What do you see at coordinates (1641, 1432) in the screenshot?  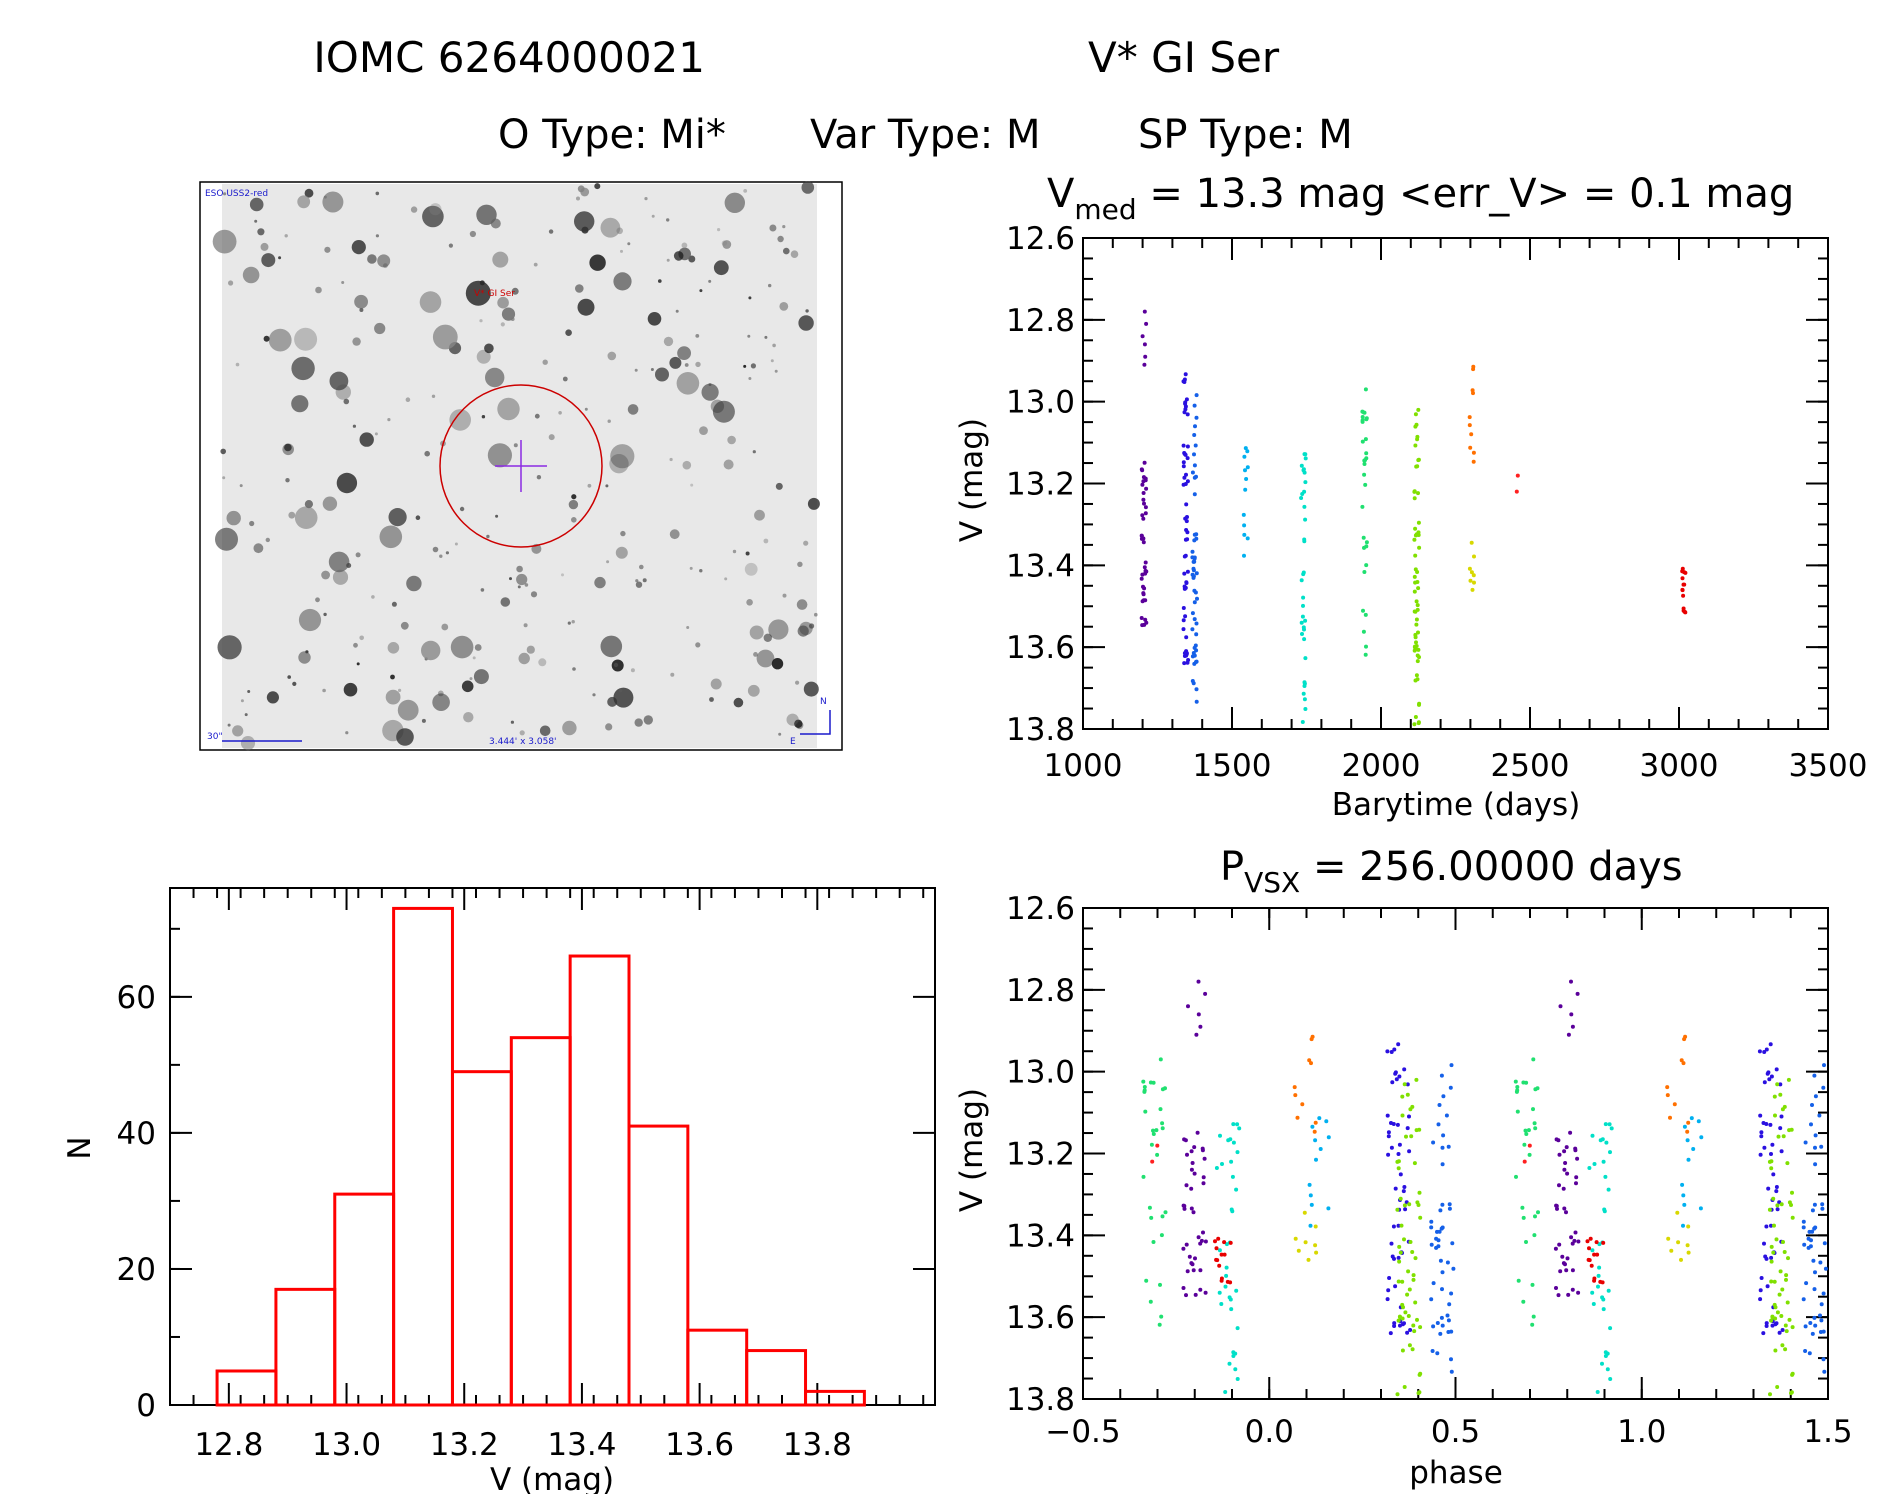 I see `xtick-label: 1.0` at bounding box center [1641, 1432].